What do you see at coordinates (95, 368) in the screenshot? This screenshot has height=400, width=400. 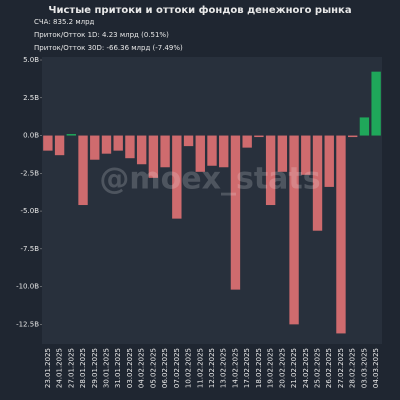 I see `x-tick-label: 29.01.2025` at bounding box center [95, 368].